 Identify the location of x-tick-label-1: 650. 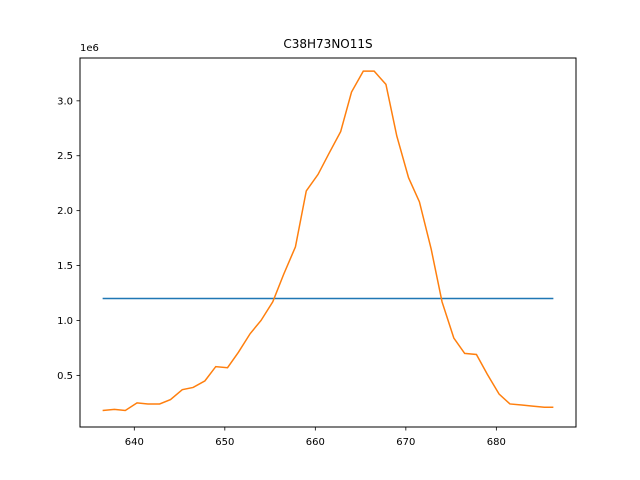
(224, 442).